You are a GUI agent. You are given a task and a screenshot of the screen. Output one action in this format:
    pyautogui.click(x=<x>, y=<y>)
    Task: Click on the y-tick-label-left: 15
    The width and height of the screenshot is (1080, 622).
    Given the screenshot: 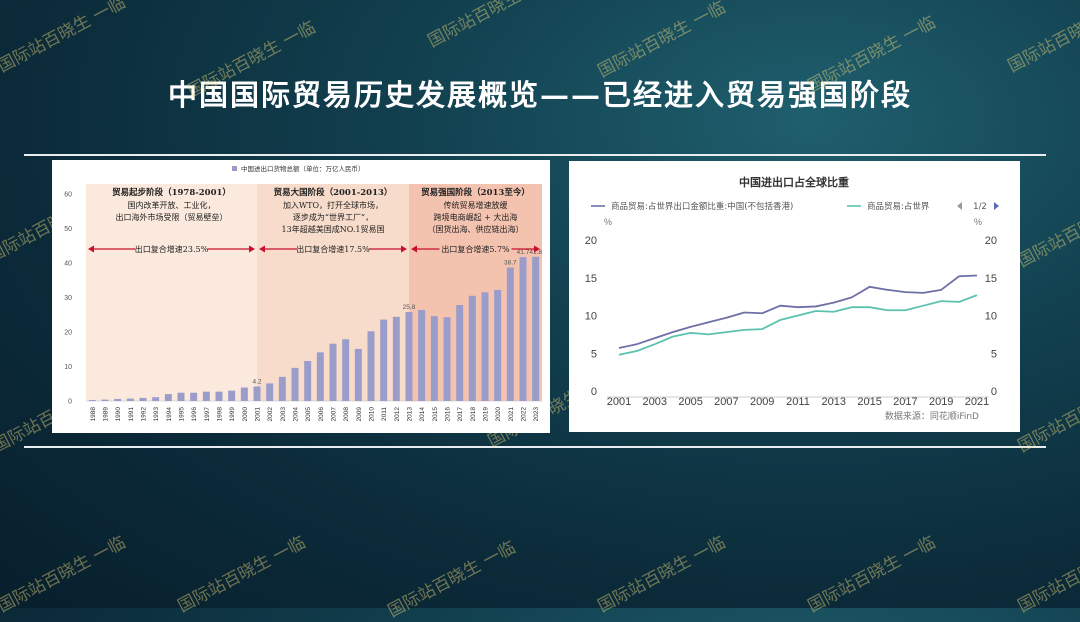 What is the action you would take?
    pyautogui.click(x=591, y=279)
    